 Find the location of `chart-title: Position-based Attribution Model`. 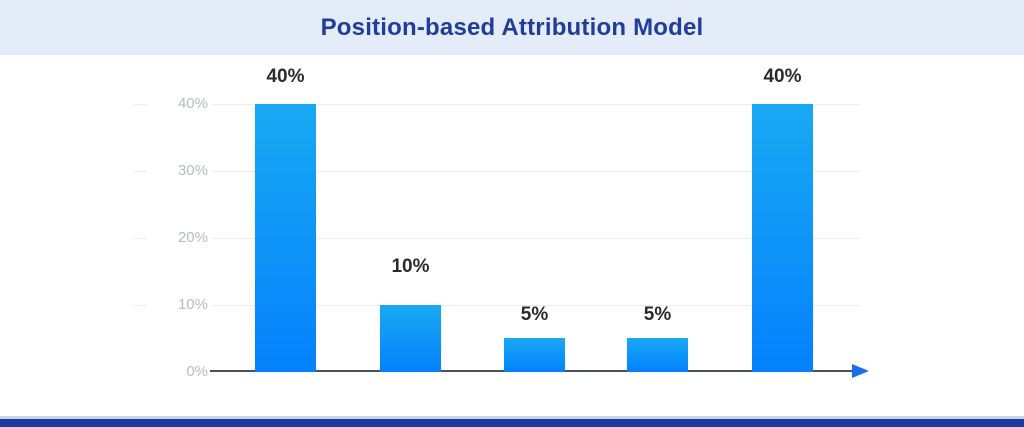

chart-title: Position-based Attribution Model is located at coordinates (512, 27).